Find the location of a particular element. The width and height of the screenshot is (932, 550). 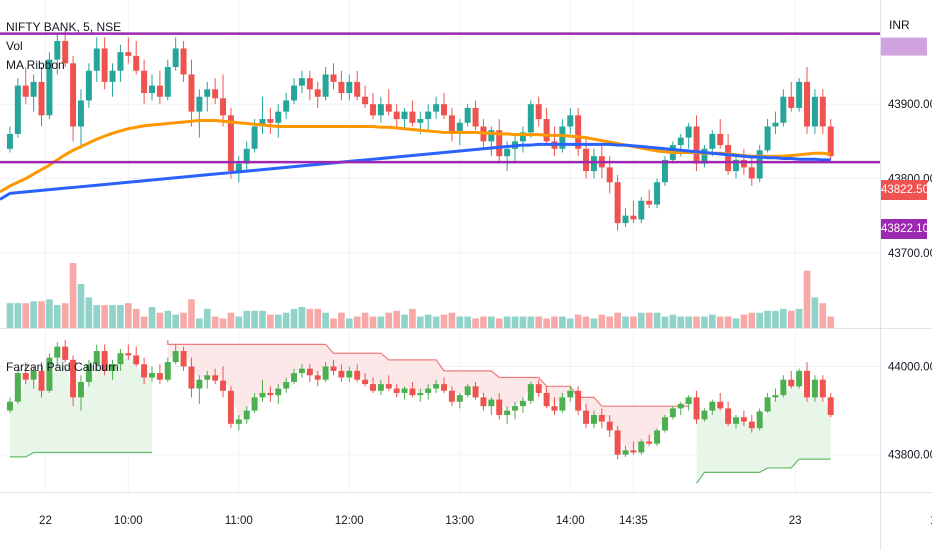

bullish-band-fill is located at coordinates (763, 435).